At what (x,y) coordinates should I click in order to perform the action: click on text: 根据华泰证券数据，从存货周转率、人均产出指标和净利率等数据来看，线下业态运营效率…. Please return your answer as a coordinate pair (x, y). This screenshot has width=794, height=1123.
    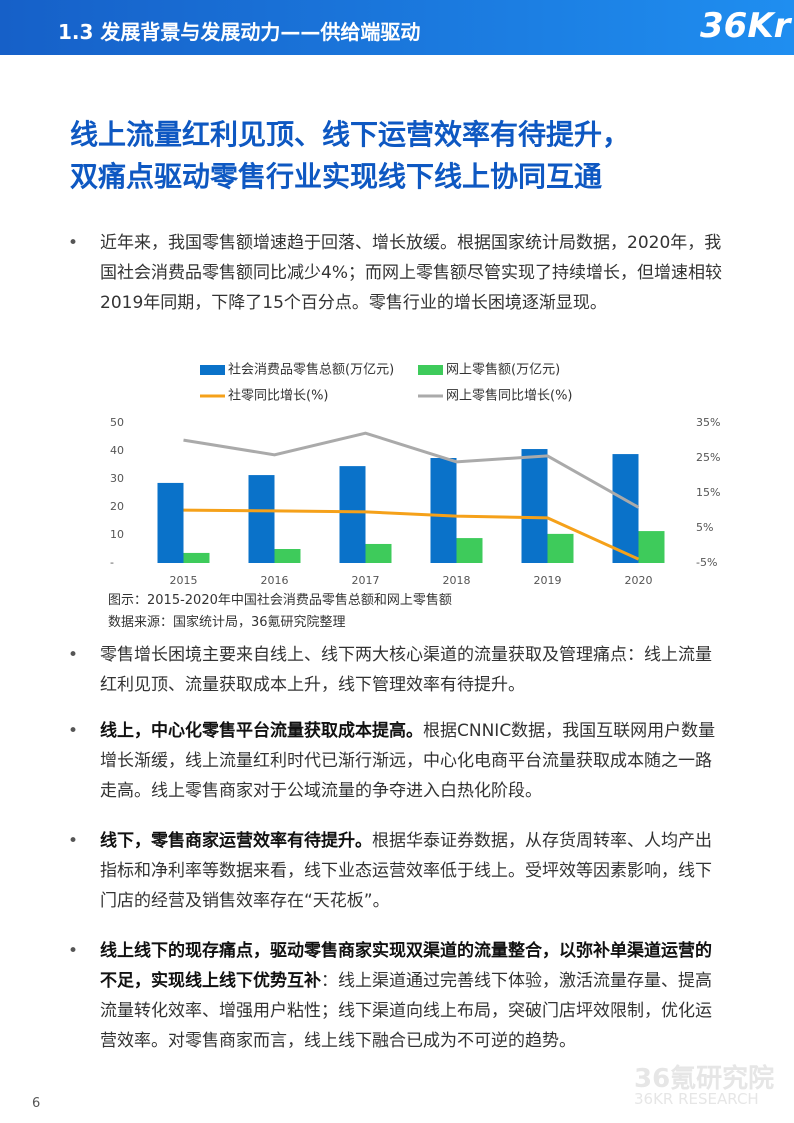
    Looking at the image, I should click on (406, 871).